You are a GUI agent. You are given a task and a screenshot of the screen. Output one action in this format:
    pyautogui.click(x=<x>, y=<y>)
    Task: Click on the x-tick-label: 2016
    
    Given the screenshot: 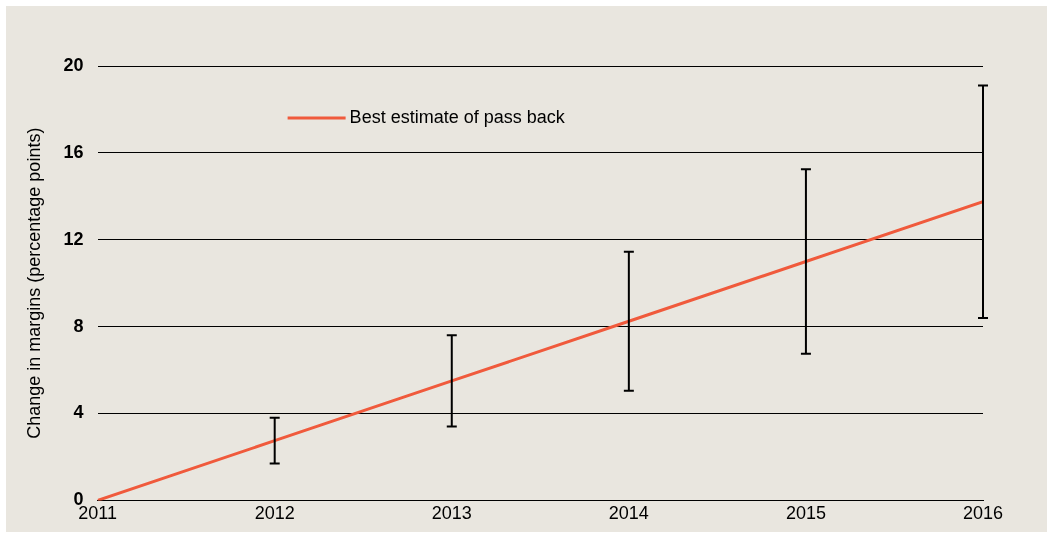 What is the action you would take?
    pyautogui.click(x=983, y=513)
    